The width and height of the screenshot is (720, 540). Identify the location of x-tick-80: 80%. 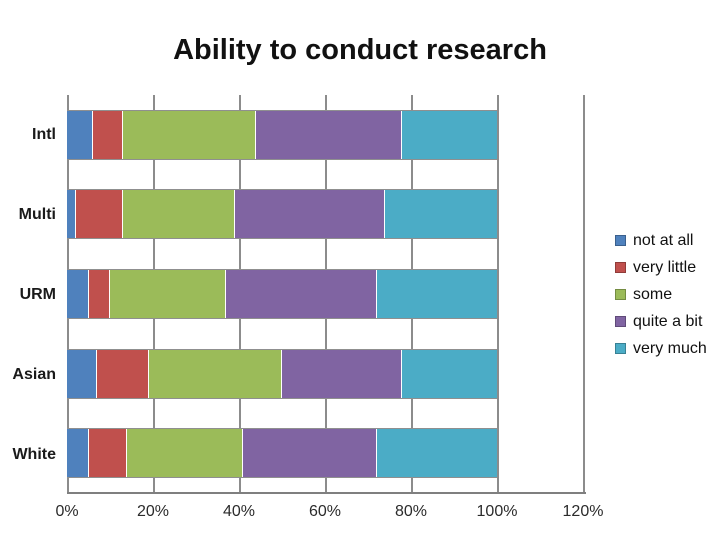
(411, 511).